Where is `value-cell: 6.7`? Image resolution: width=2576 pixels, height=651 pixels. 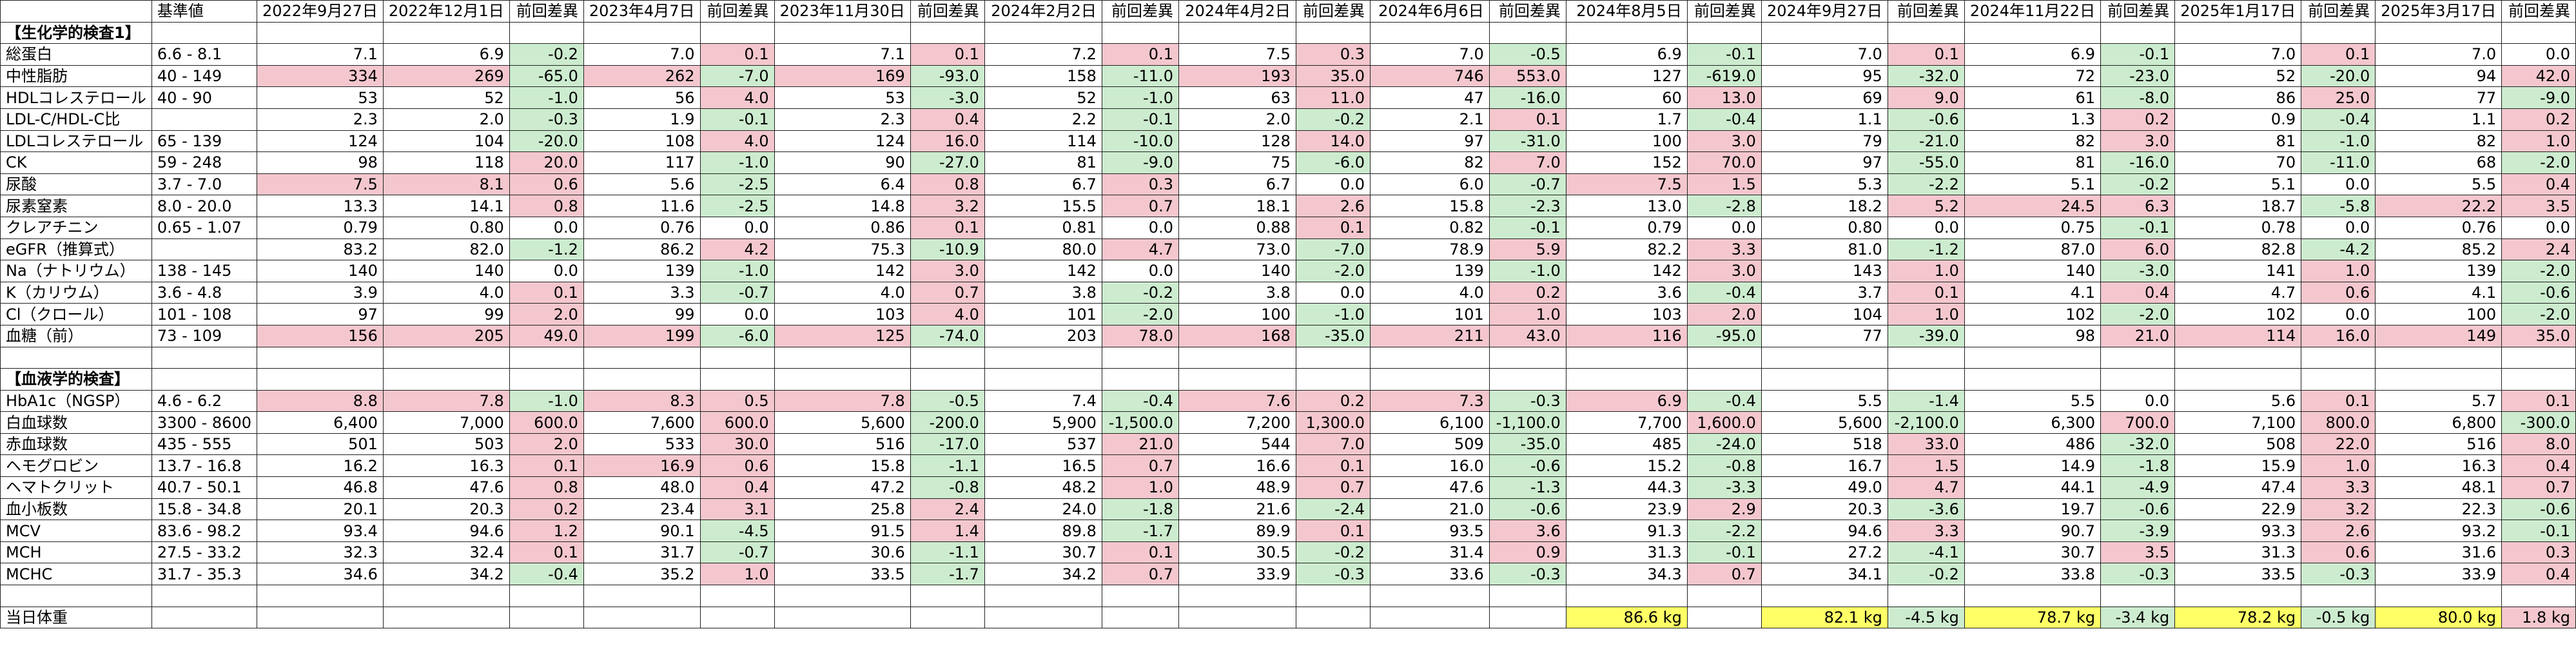
value-cell: 6.7 is located at coordinates (1237, 185).